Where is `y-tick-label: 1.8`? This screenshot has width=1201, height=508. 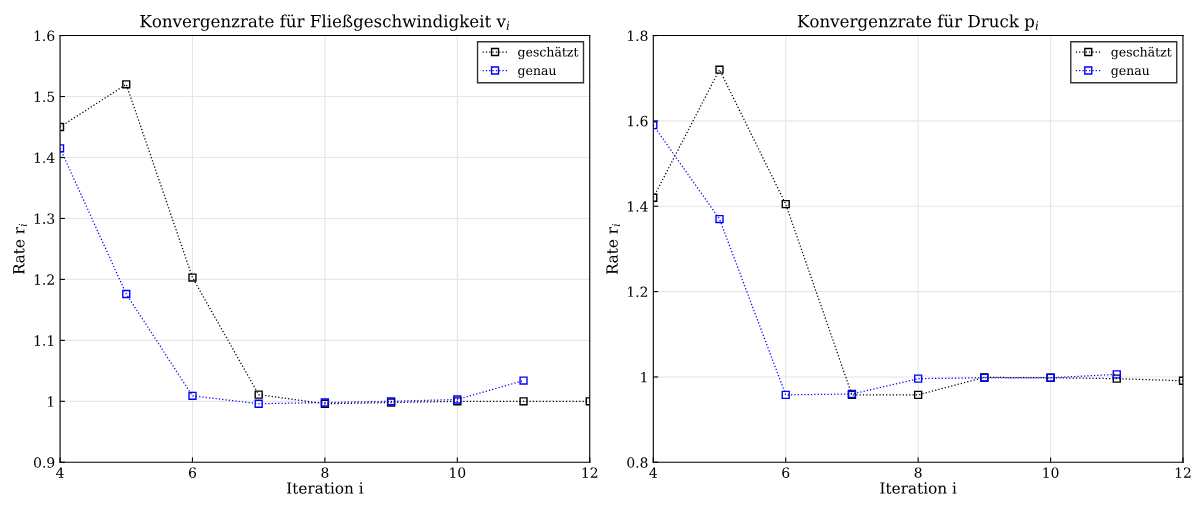
y-tick-label: 1.8 is located at coordinates (638, 36).